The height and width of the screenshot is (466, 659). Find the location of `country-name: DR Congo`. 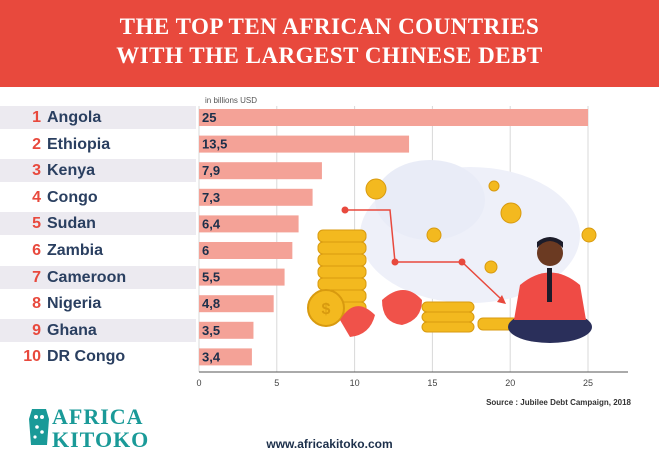

country-name: DR Congo is located at coordinates (86, 357).